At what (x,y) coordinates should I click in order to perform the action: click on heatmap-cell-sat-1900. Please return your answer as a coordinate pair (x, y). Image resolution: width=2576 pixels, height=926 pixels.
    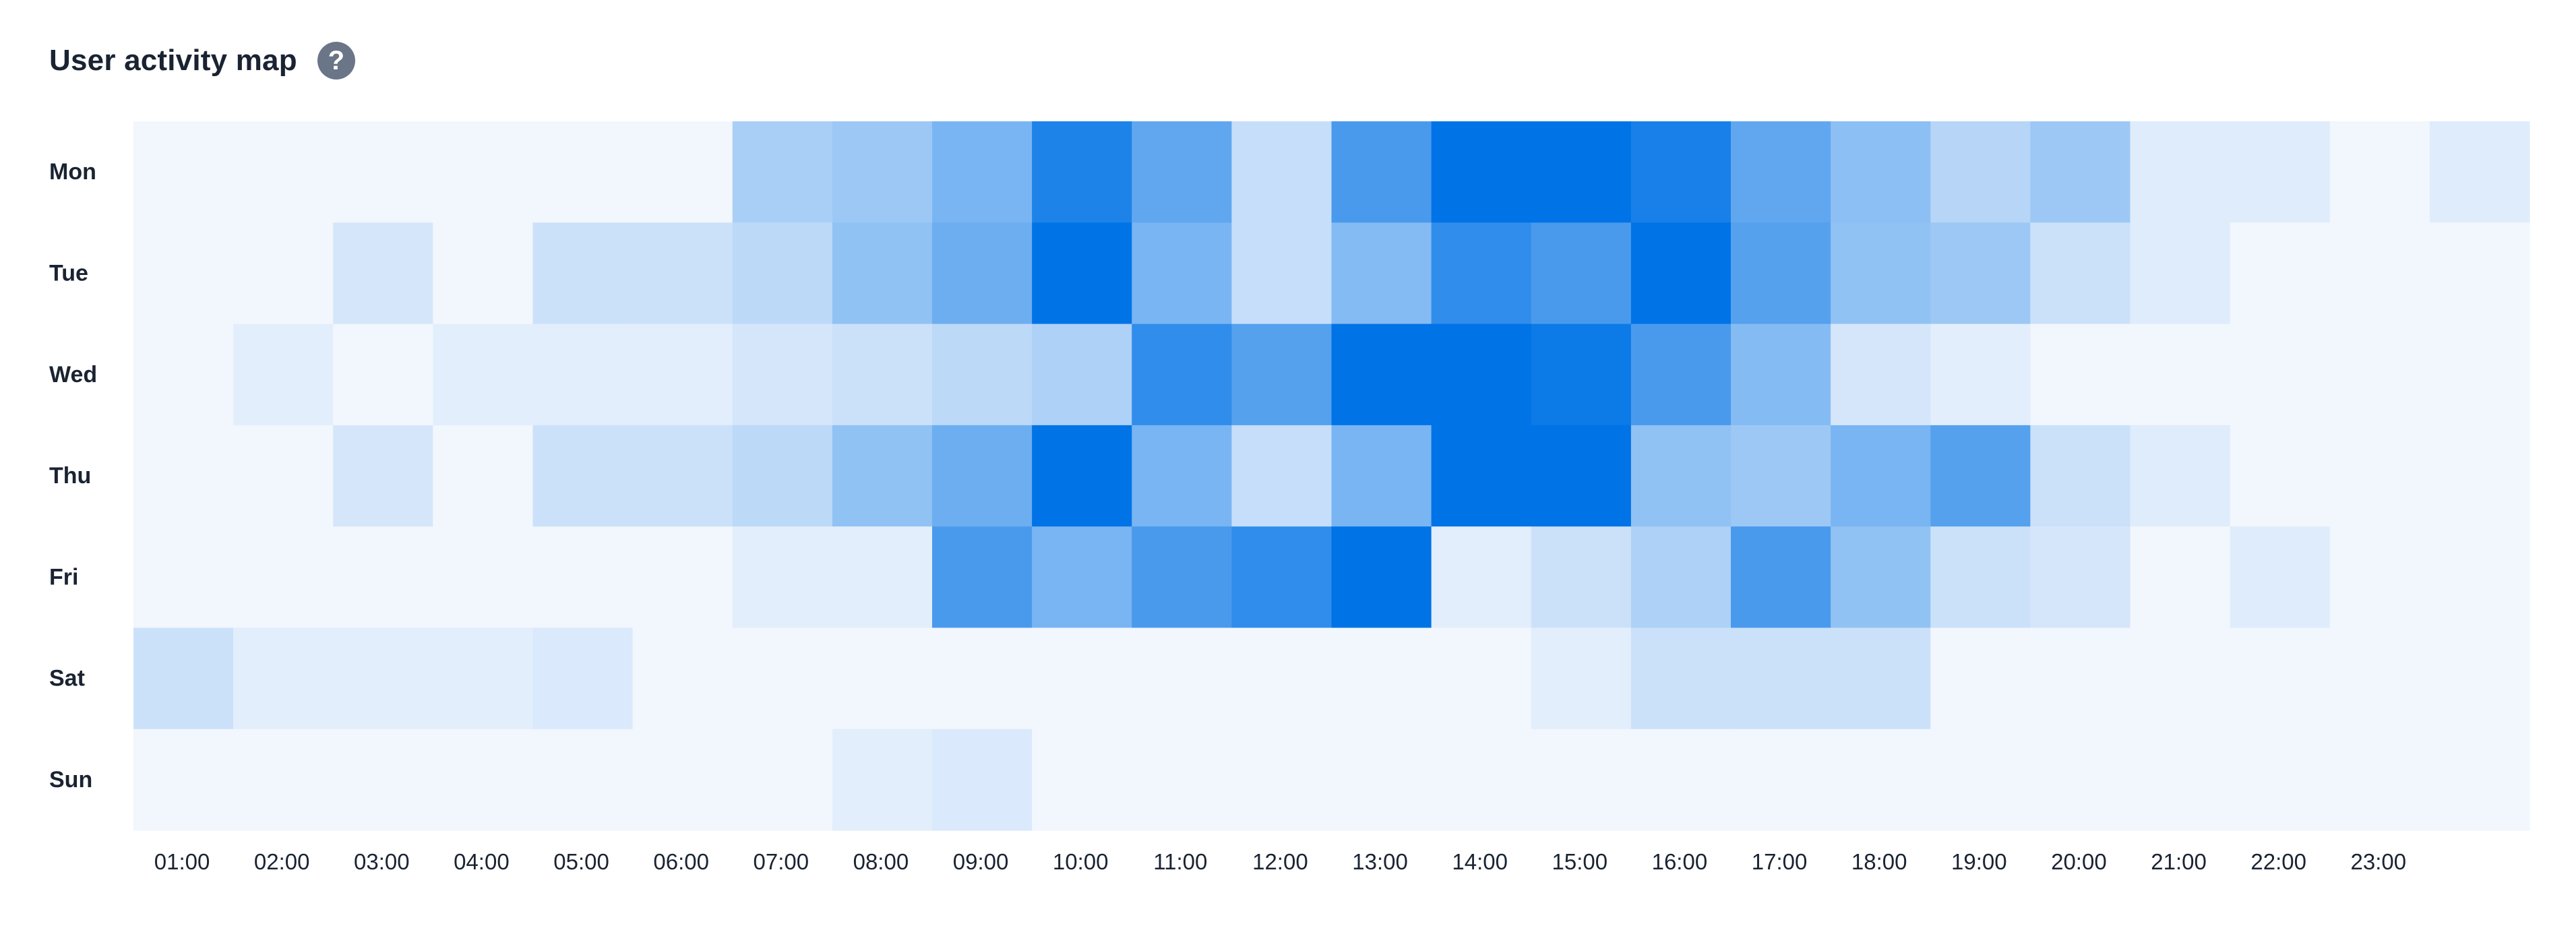
    Looking at the image, I should click on (1981, 679).